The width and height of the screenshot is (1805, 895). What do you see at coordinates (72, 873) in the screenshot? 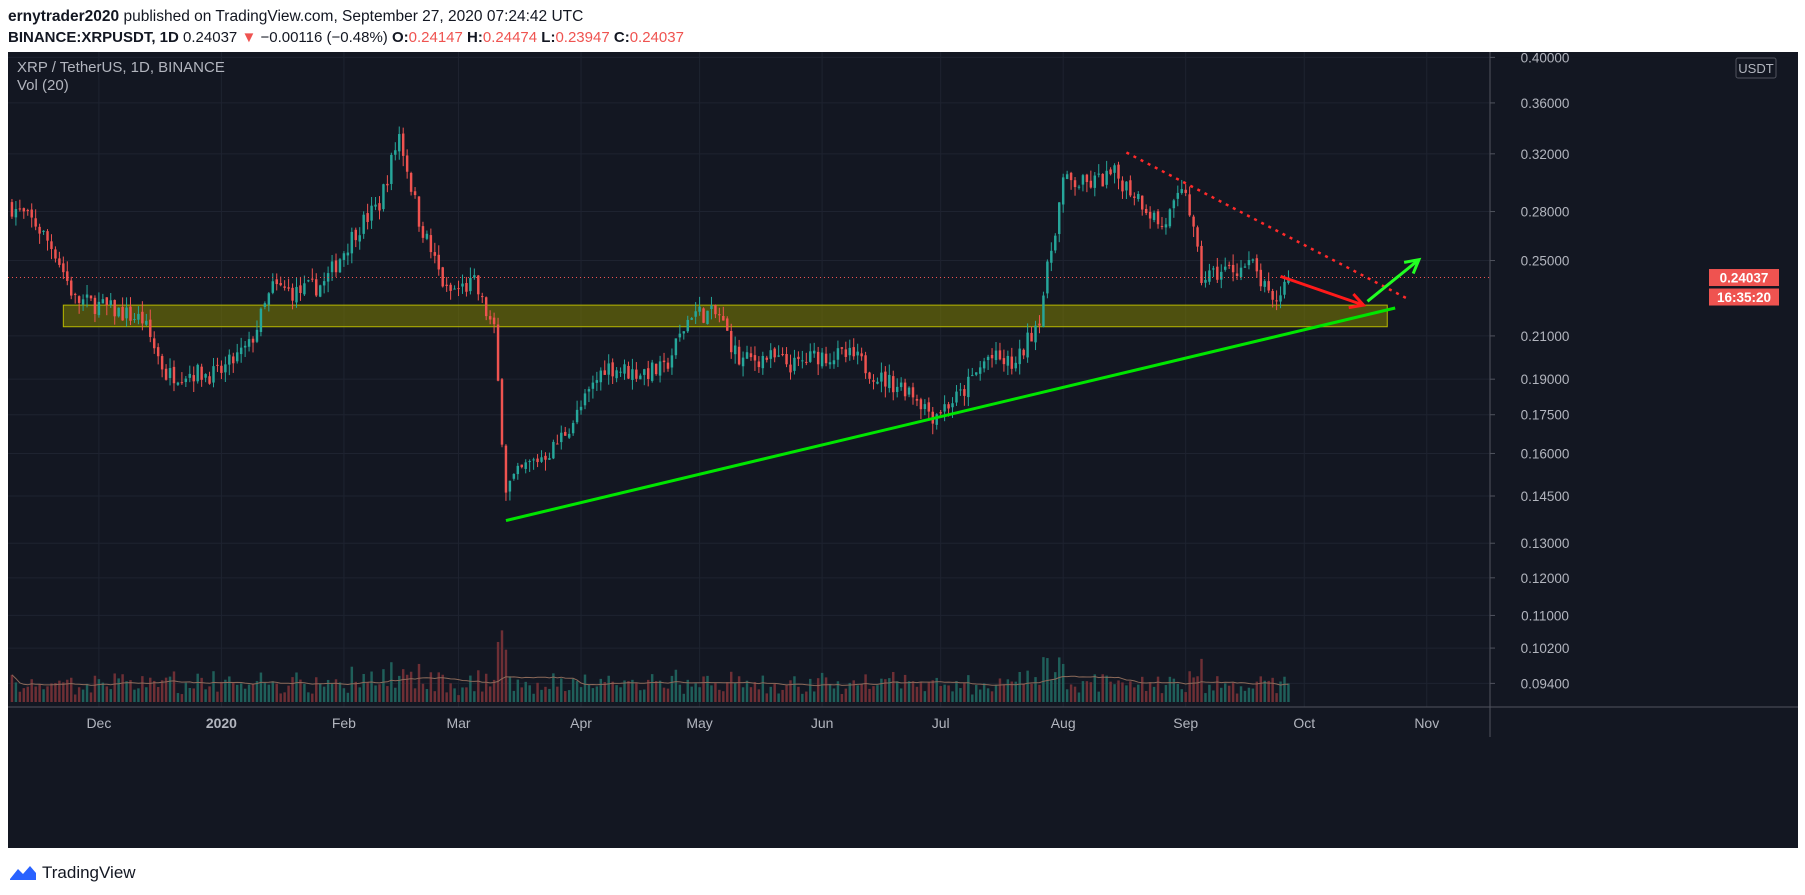
I see `tradingview-brand: TradingView` at bounding box center [72, 873].